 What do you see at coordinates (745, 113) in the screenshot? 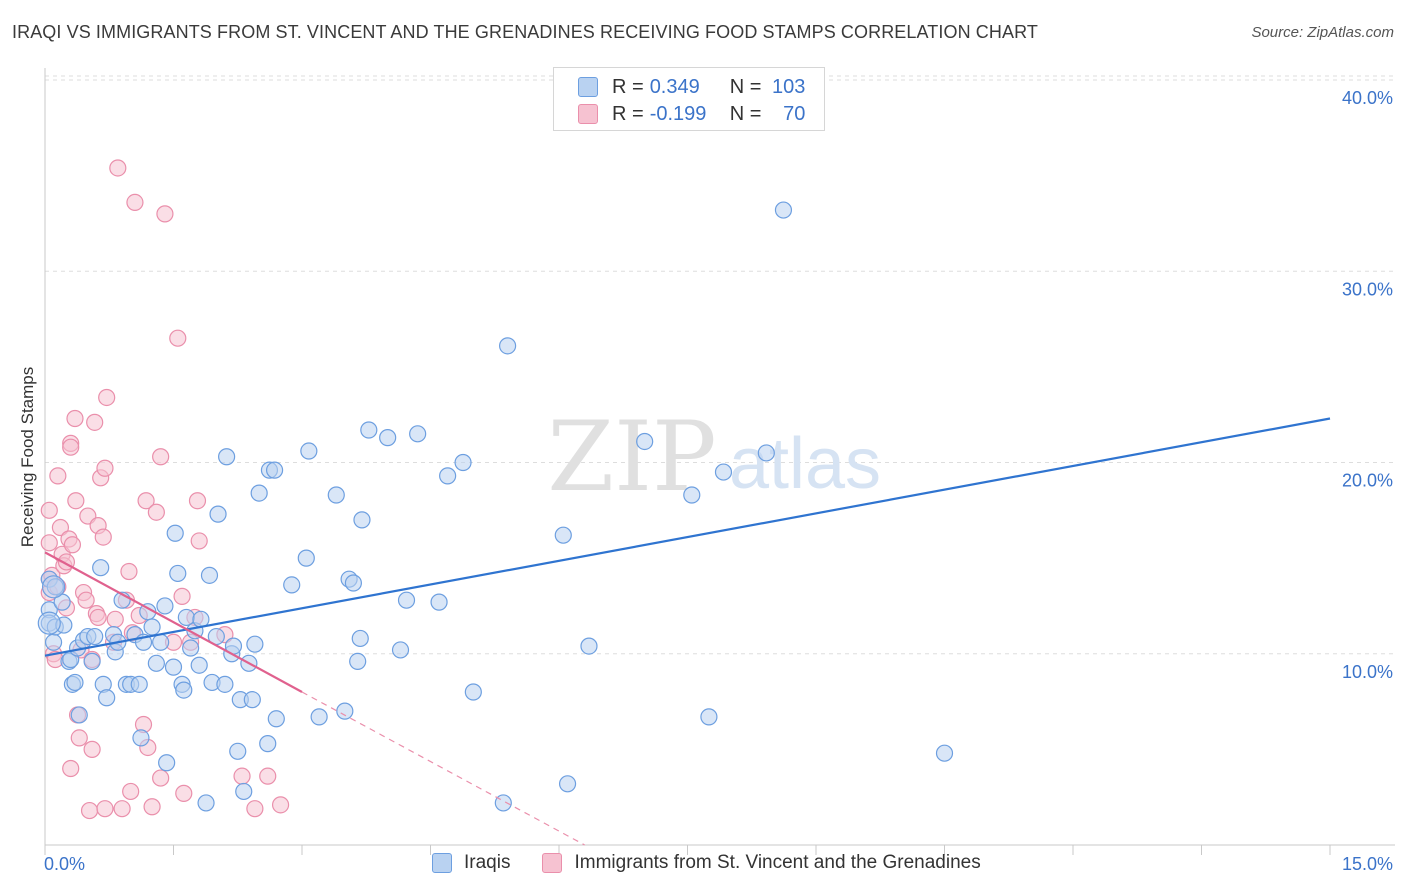
I see `legend-n-label: N =` at bounding box center [745, 113].